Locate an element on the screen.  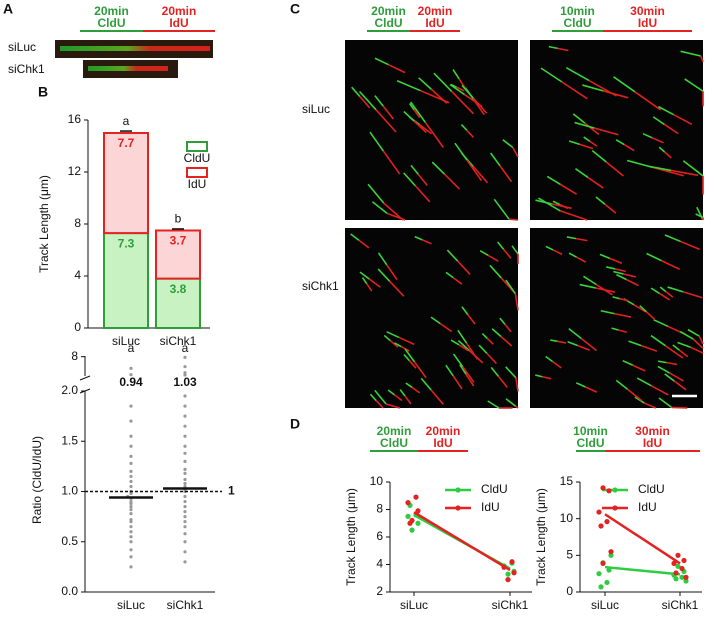
value-label: 7.7 is located at coordinates (126, 143).